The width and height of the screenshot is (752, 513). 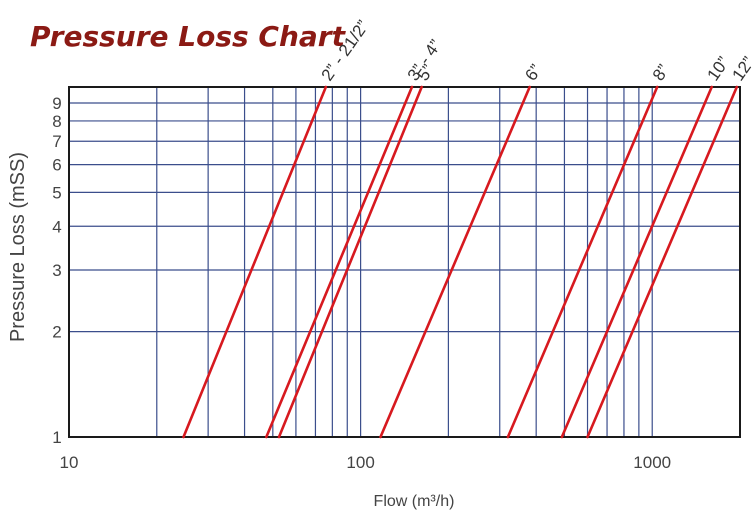 I want to click on y-tick-label: 2, so click(x=56, y=332).